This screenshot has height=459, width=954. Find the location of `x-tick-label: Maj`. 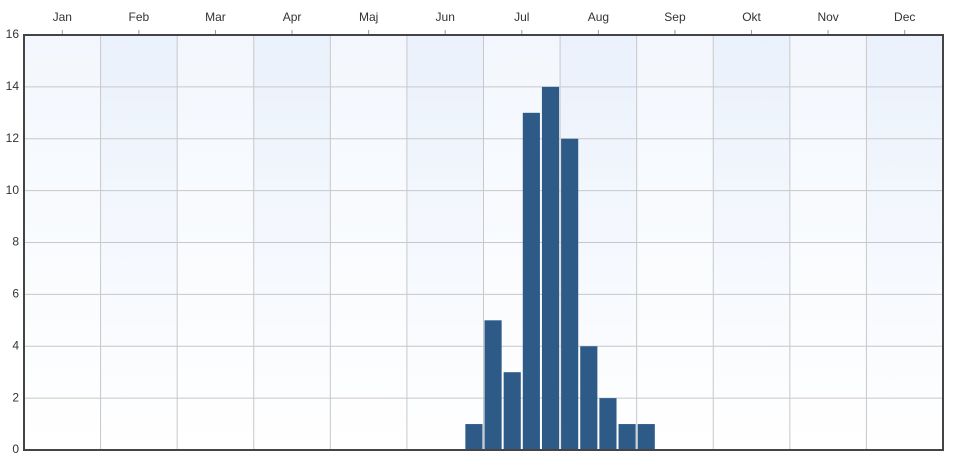

x-tick-label: Maj is located at coordinates (368, 17).